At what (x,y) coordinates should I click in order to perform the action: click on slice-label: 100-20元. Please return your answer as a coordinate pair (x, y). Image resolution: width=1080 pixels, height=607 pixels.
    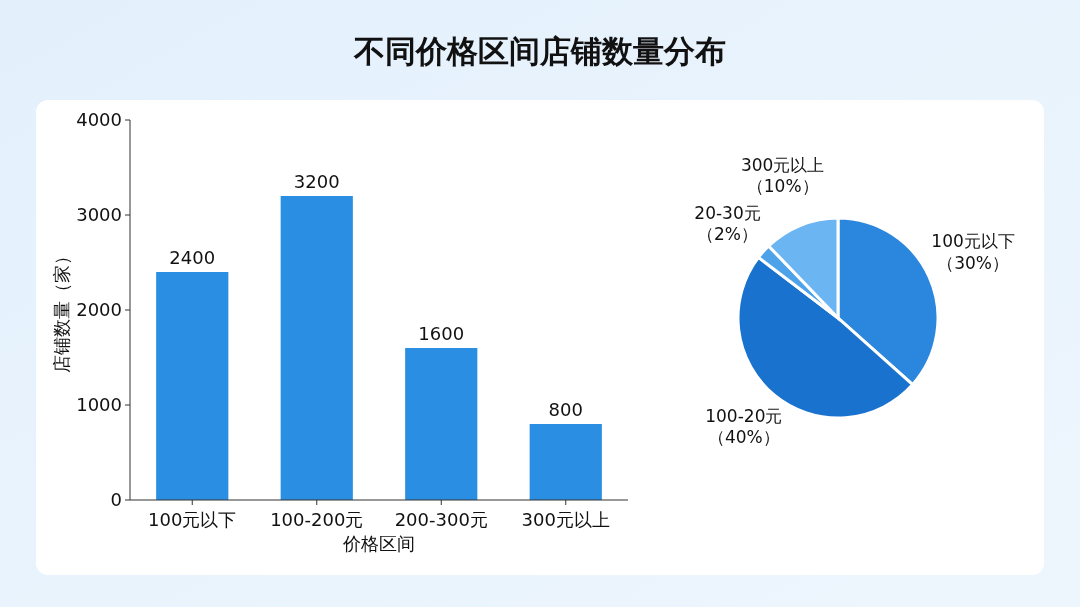
    Looking at the image, I should click on (744, 416).